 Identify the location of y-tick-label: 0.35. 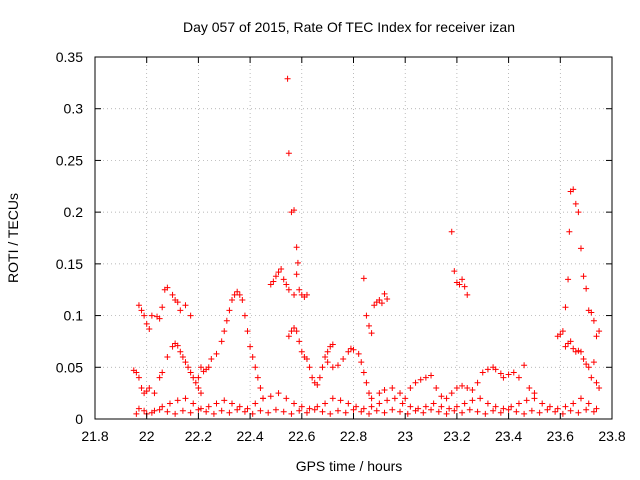
(69, 57).